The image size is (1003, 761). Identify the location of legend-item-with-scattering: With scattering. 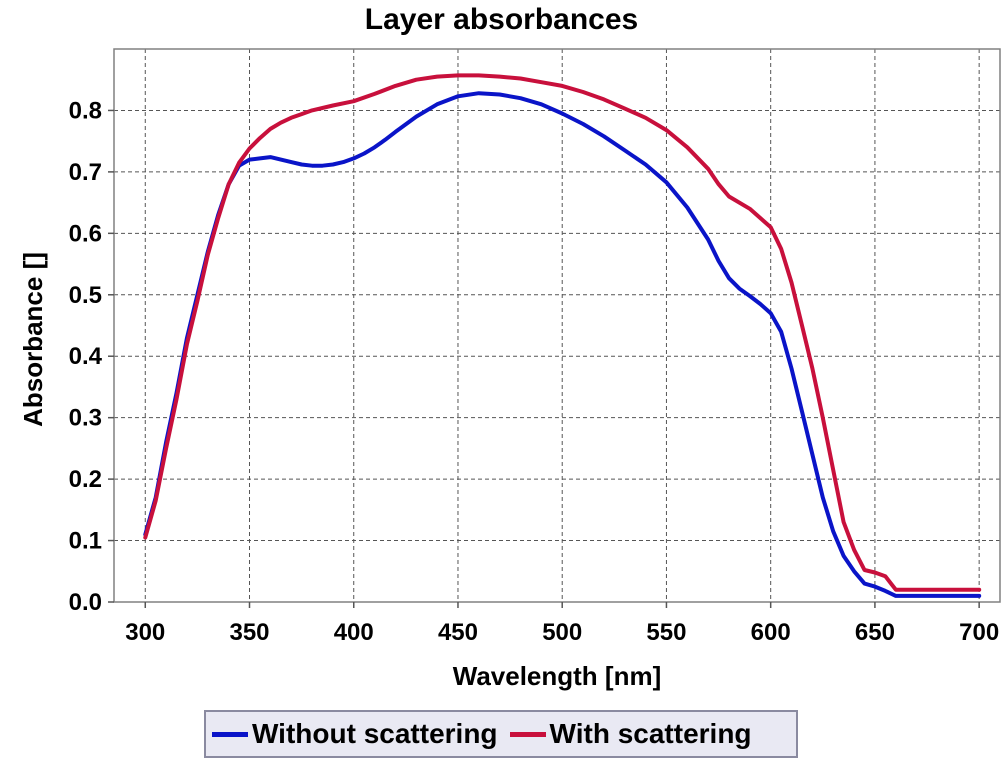
(630, 734).